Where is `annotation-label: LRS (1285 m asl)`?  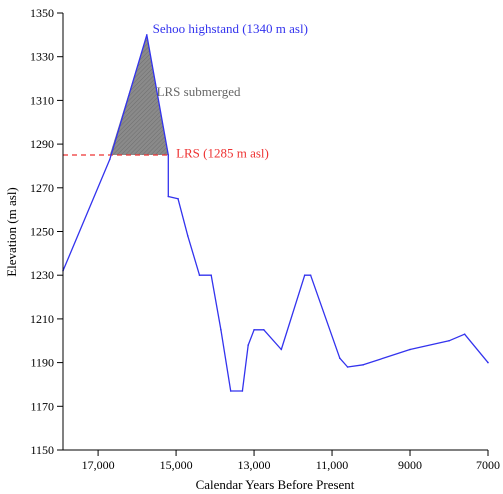 annotation-label: LRS (1285 m asl) is located at coordinates (222, 152).